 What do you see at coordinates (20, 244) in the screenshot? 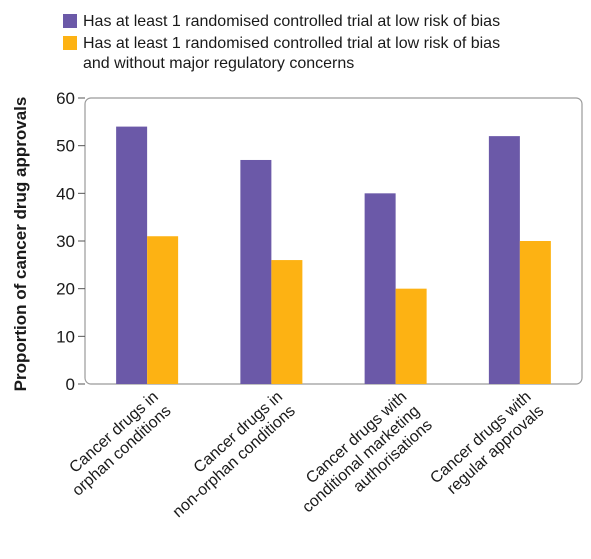
I see `y-axis-label: Proportion of cancer drug approvals` at bounding box center [20, 244].